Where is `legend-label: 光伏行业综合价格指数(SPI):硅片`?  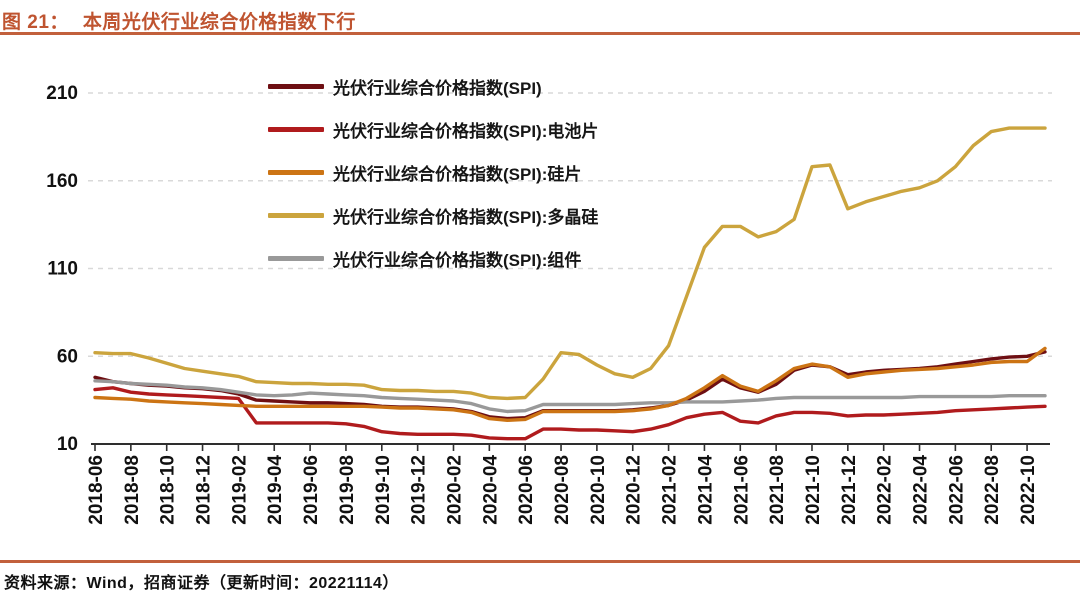 legend-label: 光伏行业综合价格指数(SPI):硅片 is located at coordinates (457, 174).